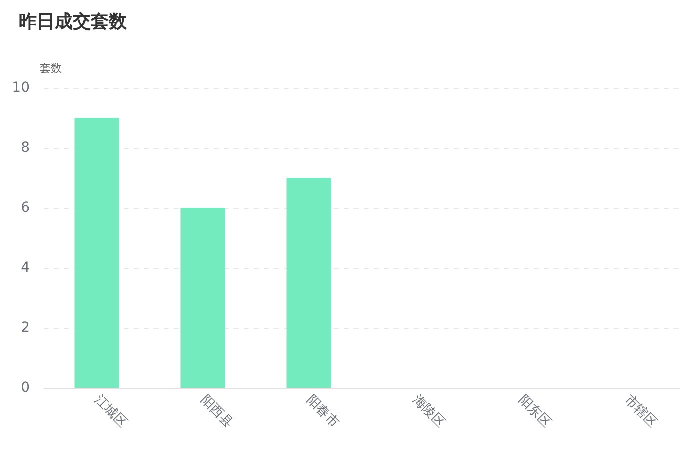  What do you see at coordinates (323, 411) in the screenshot?
I see `x-tick-label: 阳春市` at bounding box center [323, 411].